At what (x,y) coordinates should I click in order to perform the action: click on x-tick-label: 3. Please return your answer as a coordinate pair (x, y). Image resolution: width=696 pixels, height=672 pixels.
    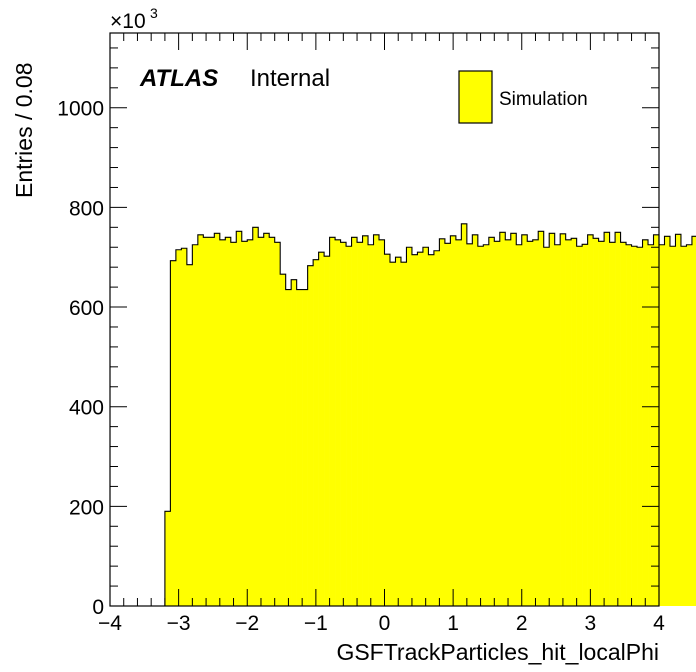
    Looking at the image, I should click on (591, 623).